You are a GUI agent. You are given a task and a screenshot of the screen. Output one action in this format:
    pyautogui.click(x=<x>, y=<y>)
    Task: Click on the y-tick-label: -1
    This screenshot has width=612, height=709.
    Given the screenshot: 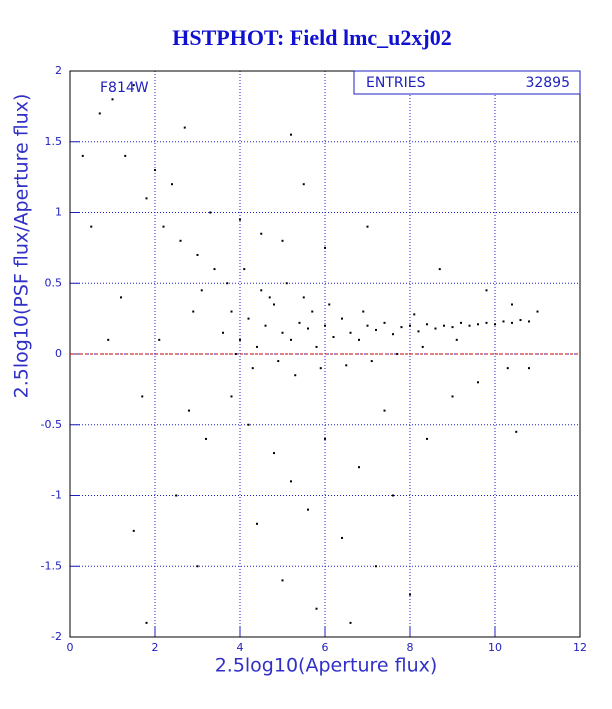 What is the action you would take?
    pyautogui.click(x=56, y=495)
    